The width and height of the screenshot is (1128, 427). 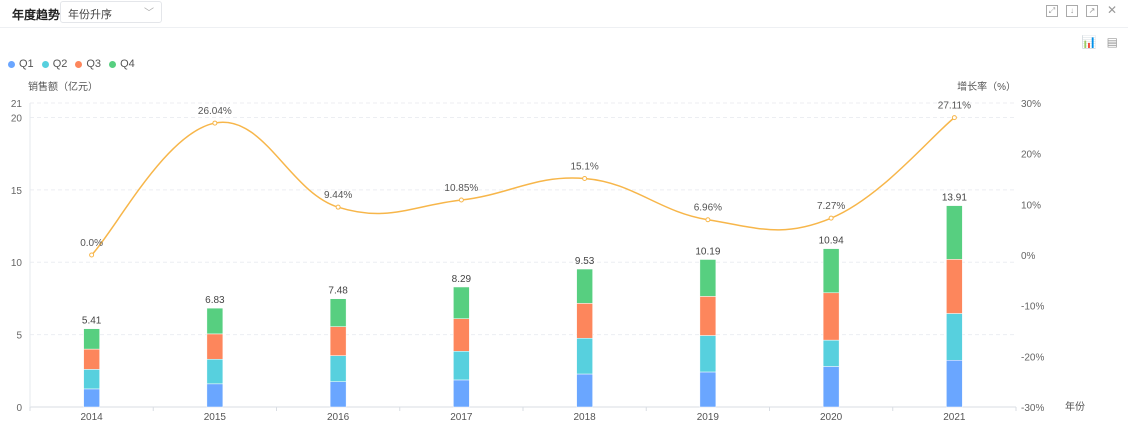 What do you see at coordinates (92, 417) in the screenshot?
I see `x-tick-label: 2014` at bounding box center [92, 417].